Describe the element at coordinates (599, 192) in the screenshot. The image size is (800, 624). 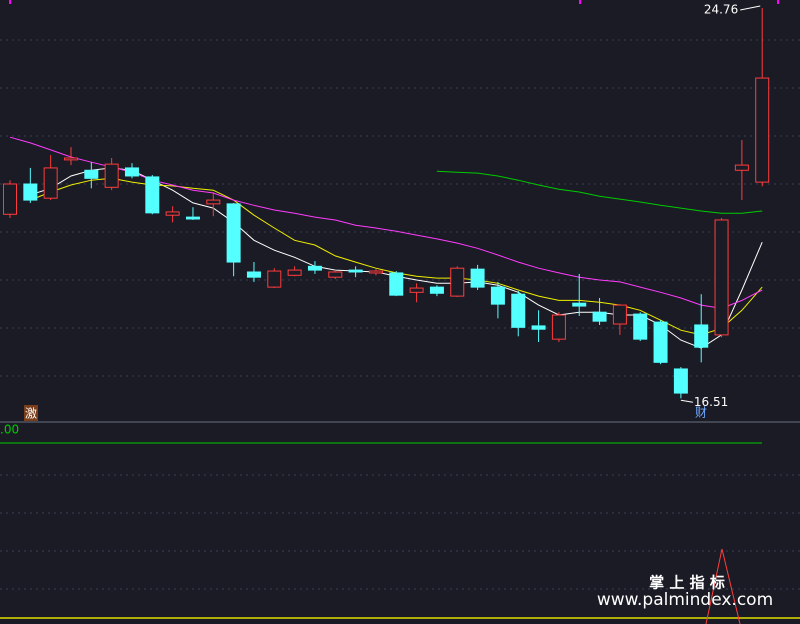
I see `ma-line` at that location.